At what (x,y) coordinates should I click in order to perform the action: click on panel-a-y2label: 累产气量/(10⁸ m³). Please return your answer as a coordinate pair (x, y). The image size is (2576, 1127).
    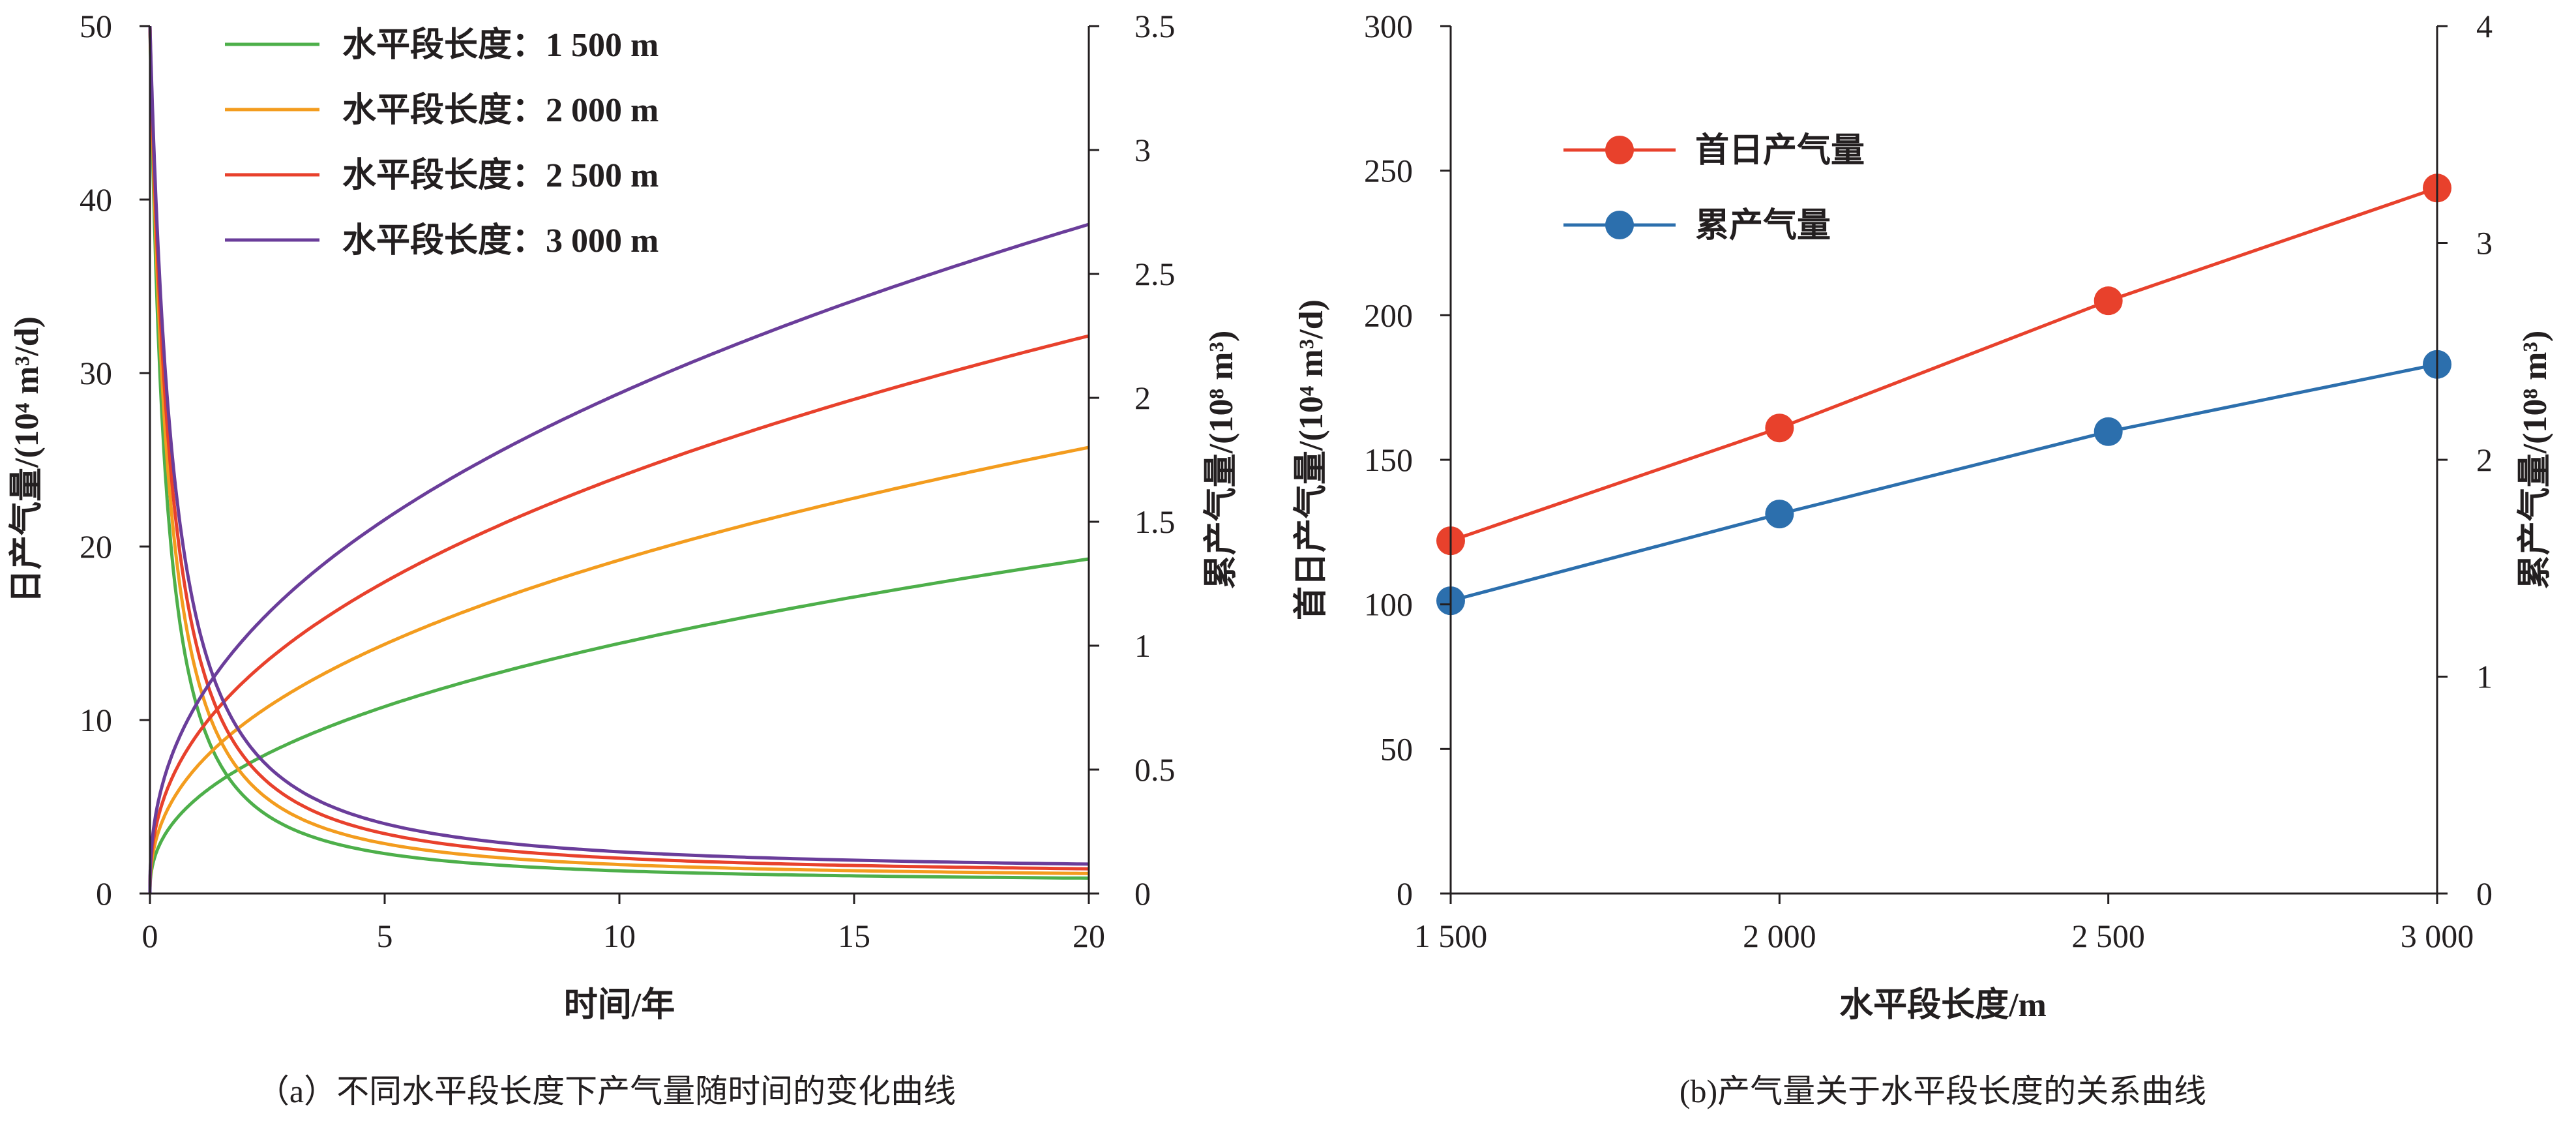
    Looking at the image, I should click on (1221, 461).